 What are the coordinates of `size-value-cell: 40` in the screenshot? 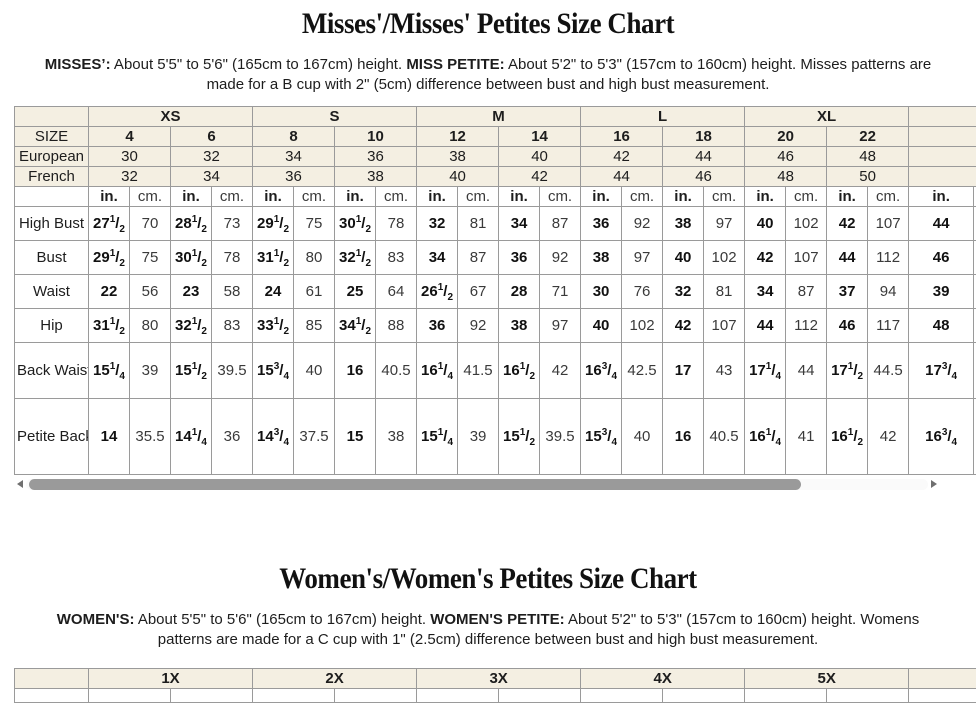 It's located at (458, 176).